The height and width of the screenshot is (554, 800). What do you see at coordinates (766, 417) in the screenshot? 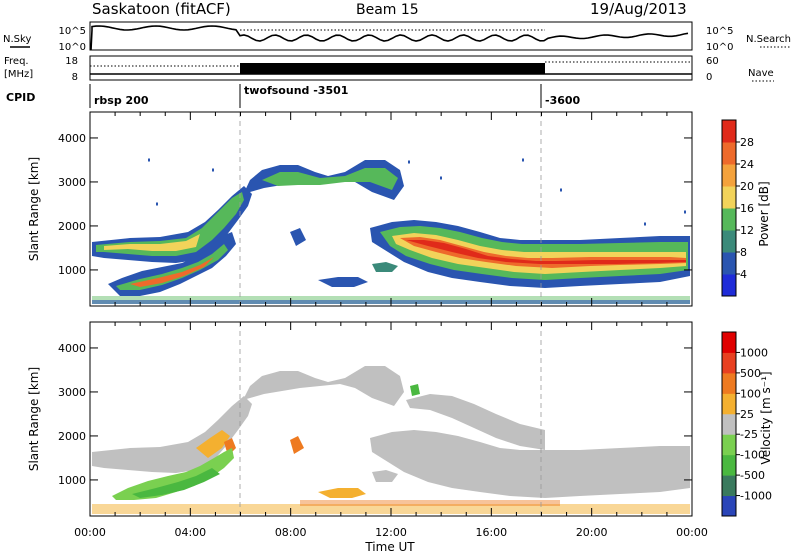
I see `velocity-colorbar-title: Velocity [m s⁻¹]` at bounding box center [766, 417].